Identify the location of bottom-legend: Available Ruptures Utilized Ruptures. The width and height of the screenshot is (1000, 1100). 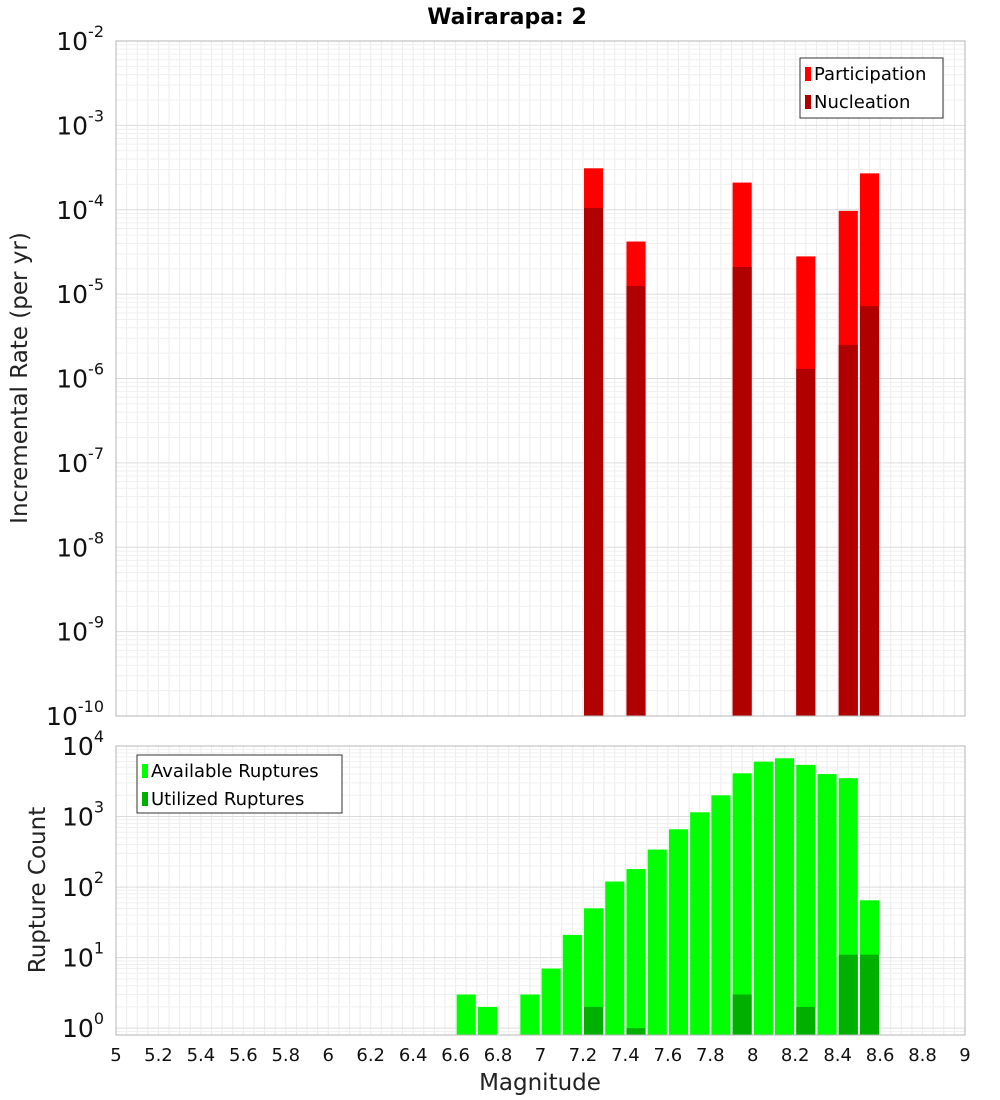
(239, 784).